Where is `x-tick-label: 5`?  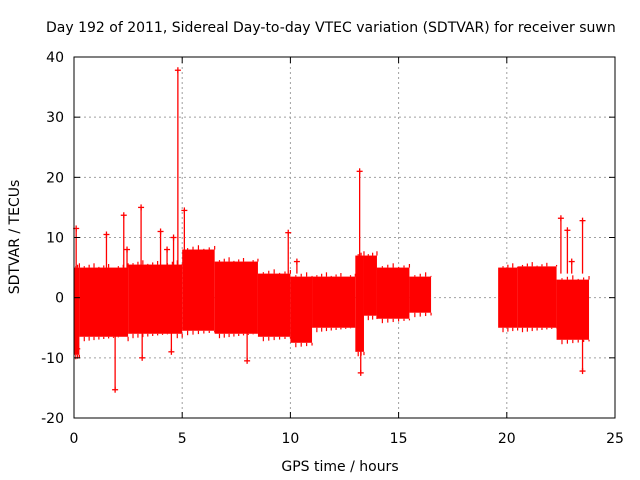 x-tick-label: 5 is located at coordinates (182, 439).